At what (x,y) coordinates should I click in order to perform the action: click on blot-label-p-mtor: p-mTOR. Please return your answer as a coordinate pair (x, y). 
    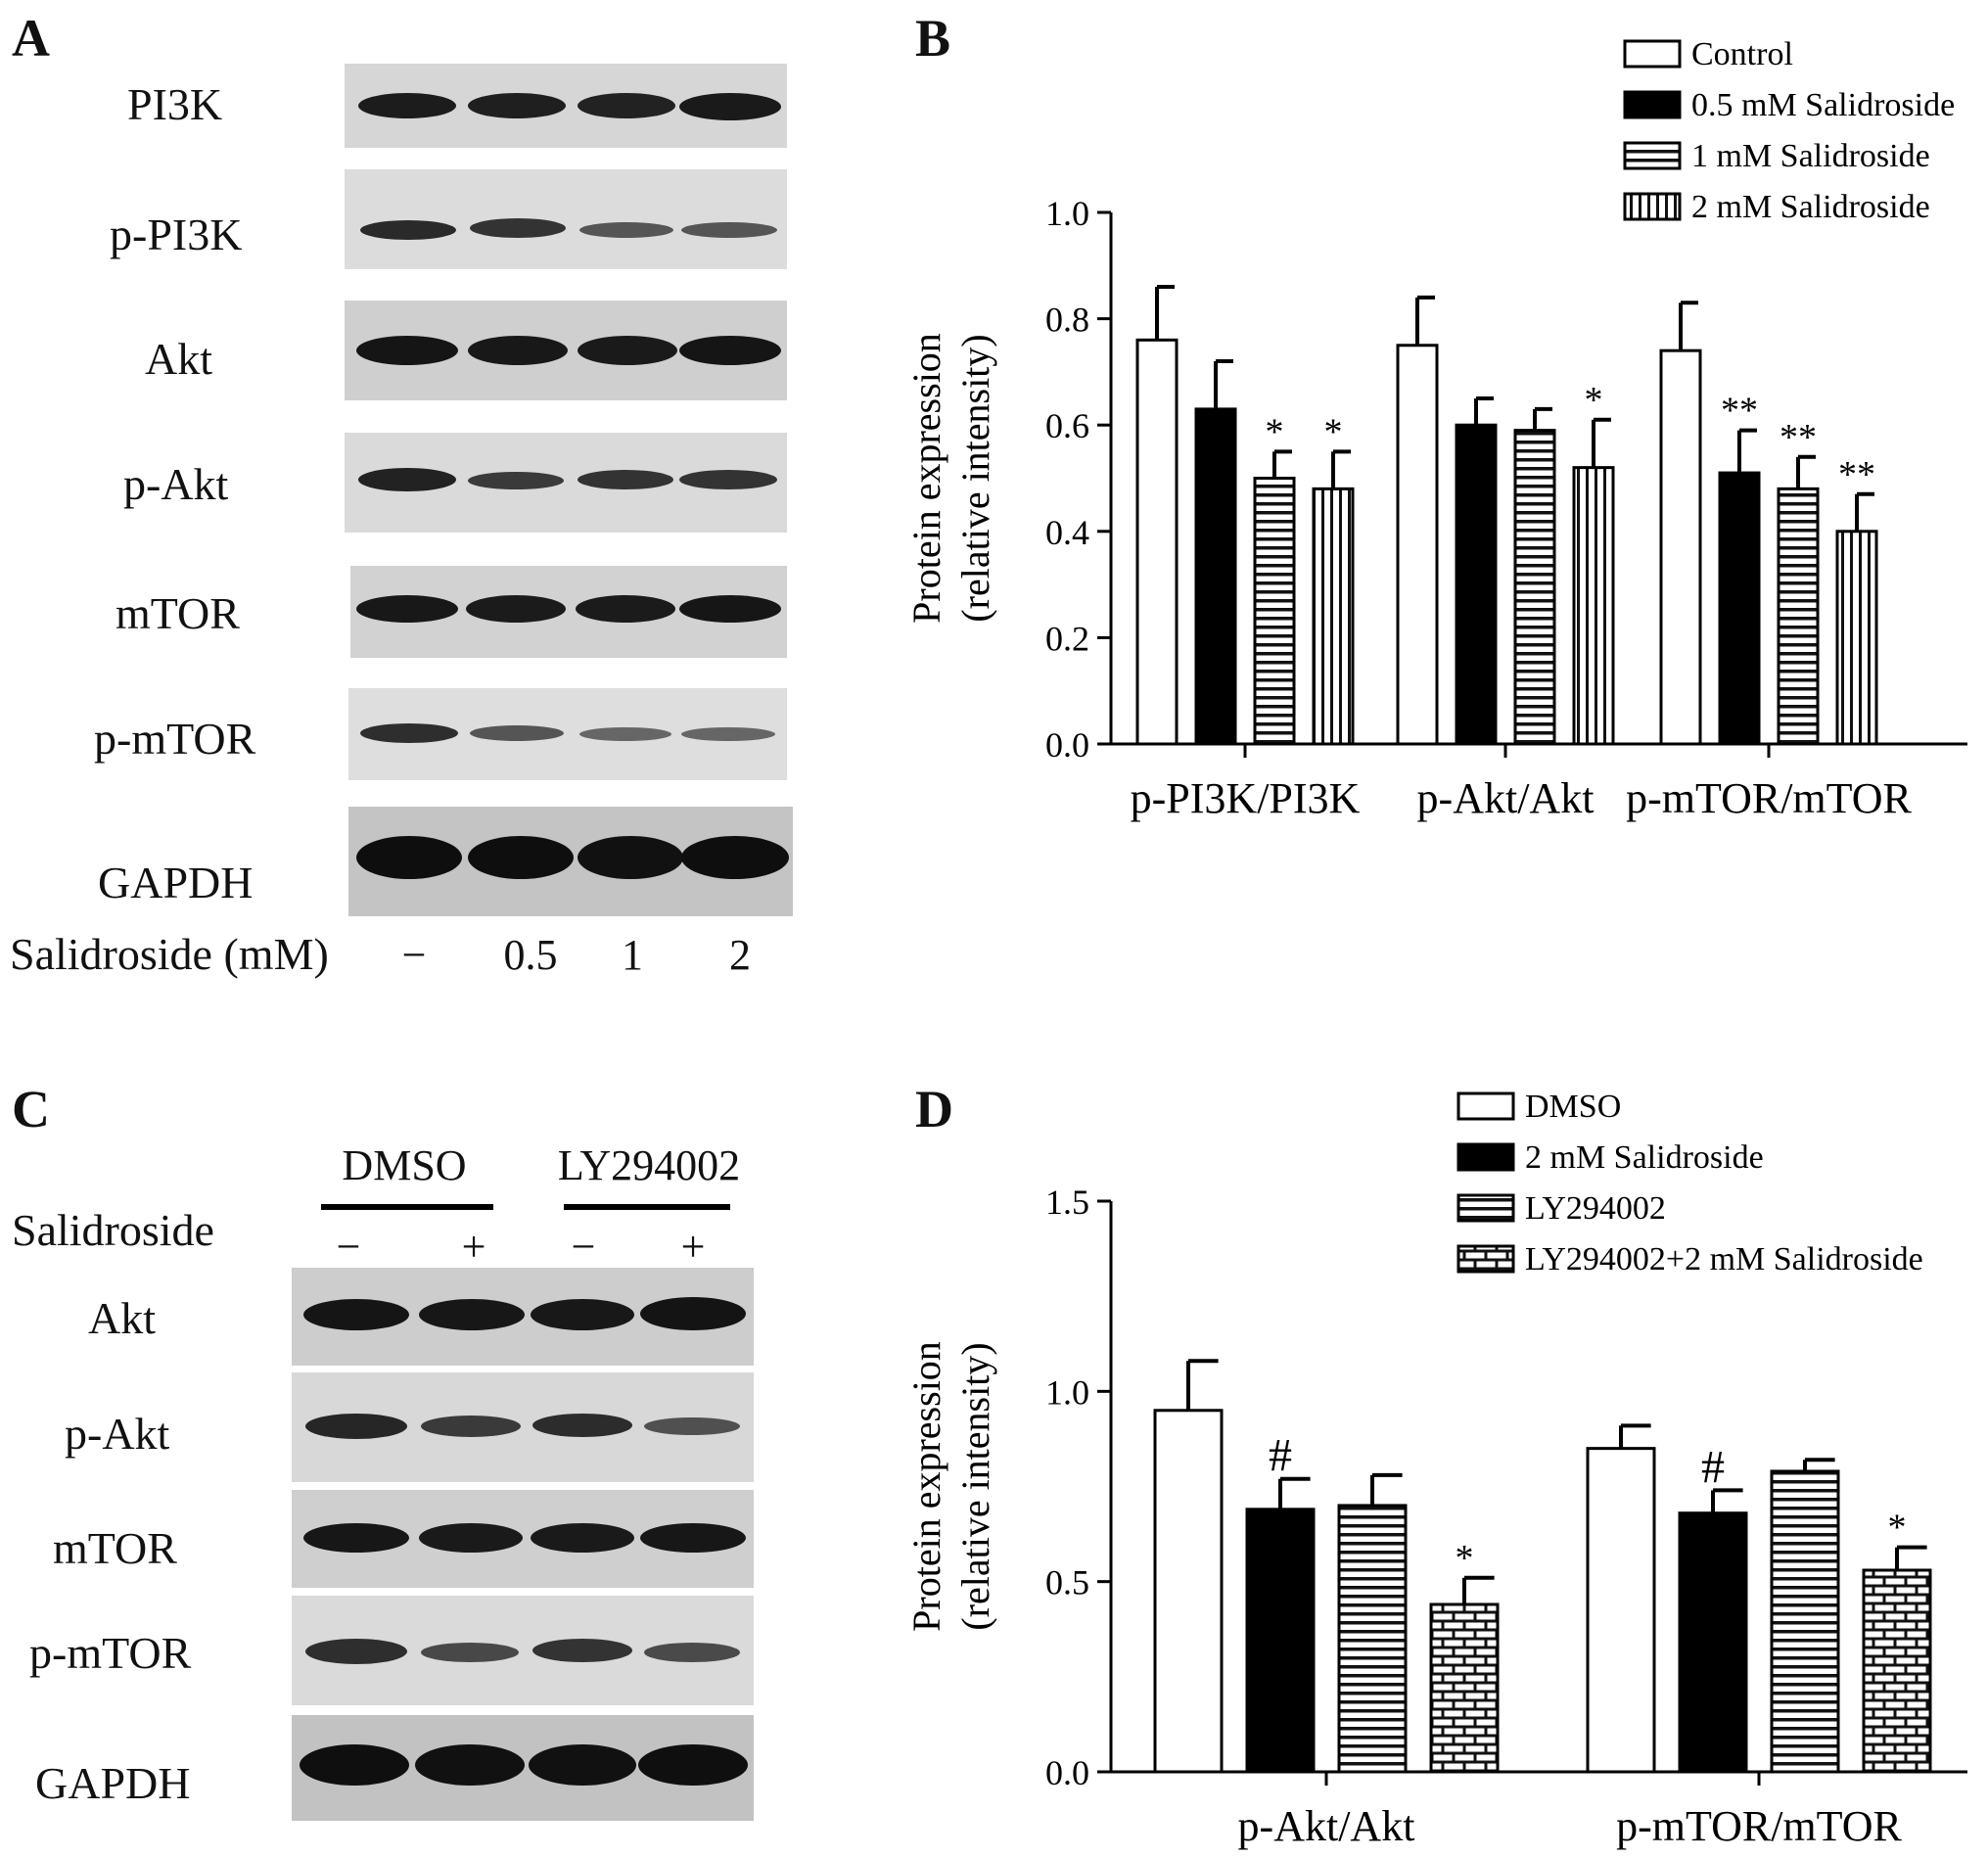
    Looking at the image, I should click on (175, 739).